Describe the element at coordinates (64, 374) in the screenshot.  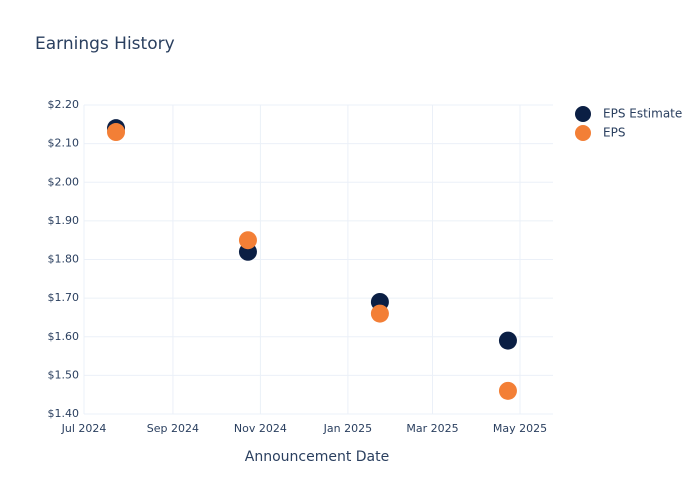
I see `y-tick-label: $1.50` at that location.